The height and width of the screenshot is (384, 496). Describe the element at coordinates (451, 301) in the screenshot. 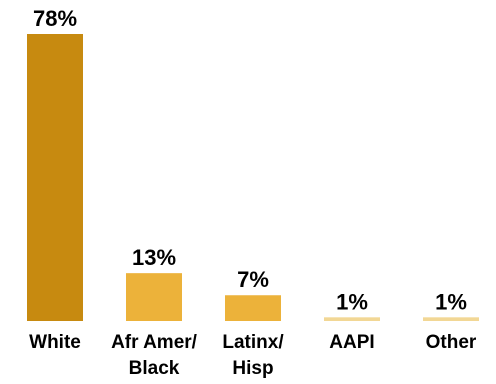

I see `value-label-4: 1%` at that location.